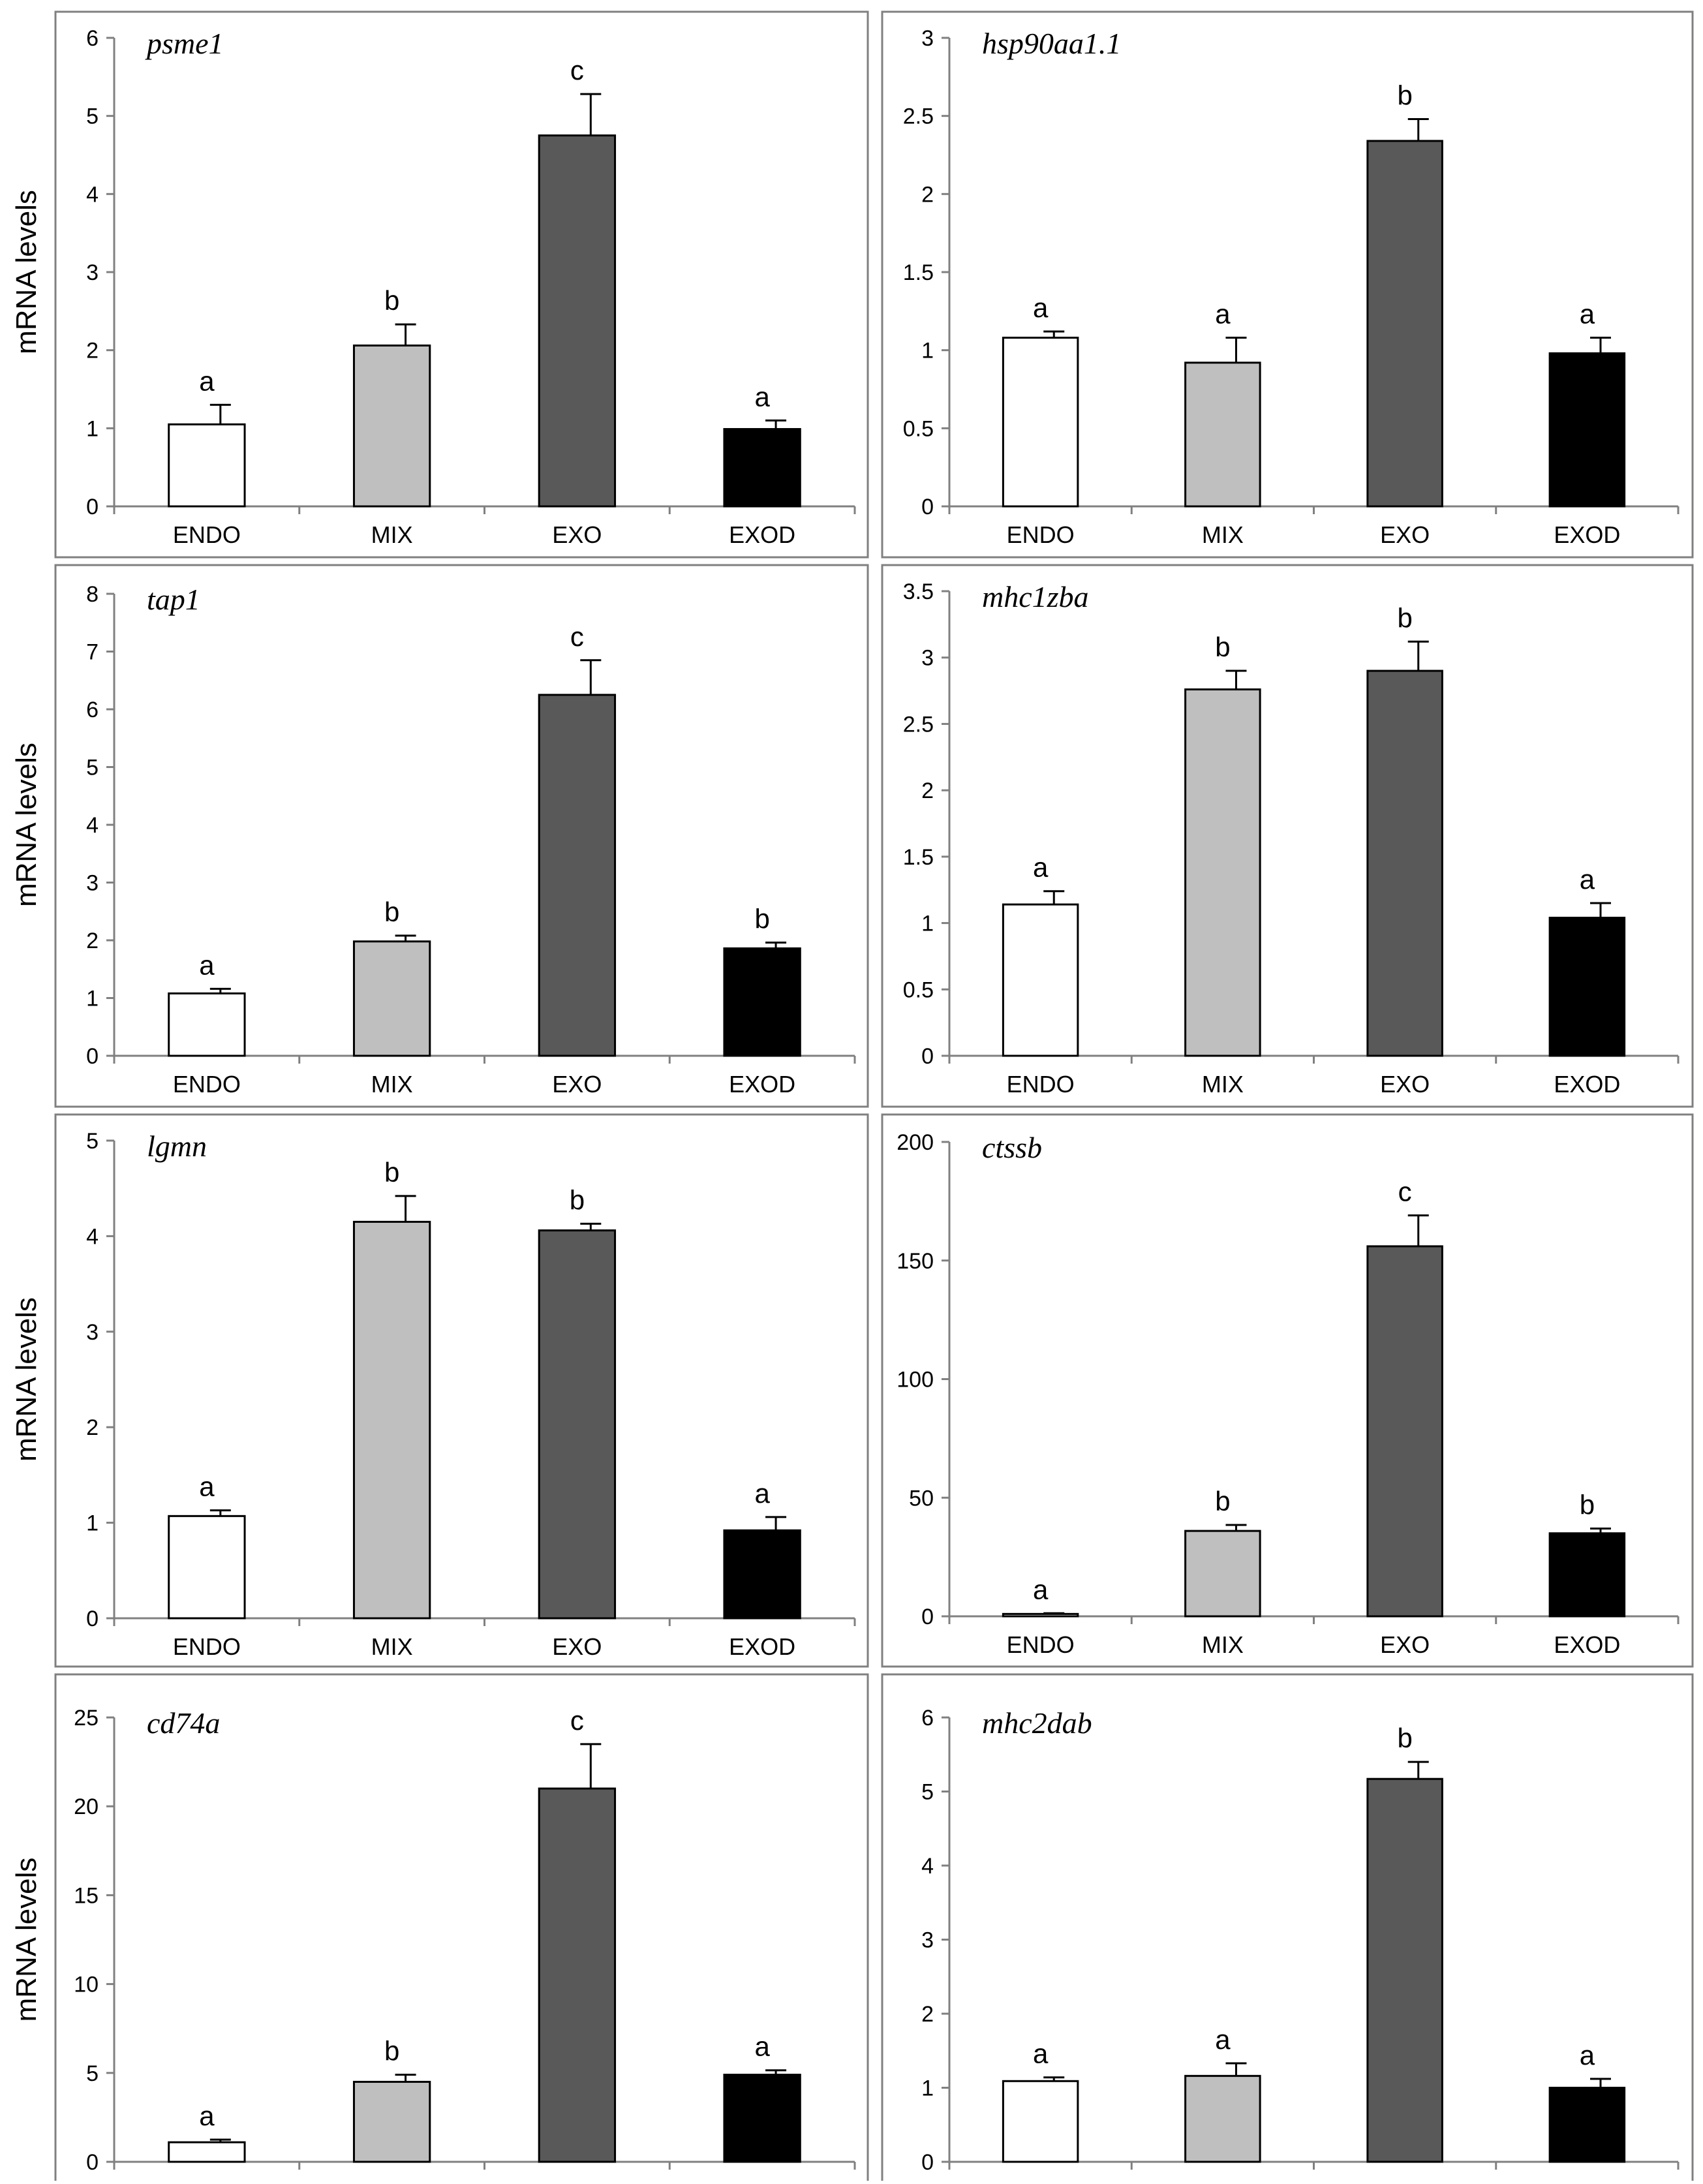  What do you see at coordinates (184, 43) in the screenshot?
I see `panel-title: psme1` at bounding box center [184, 43].